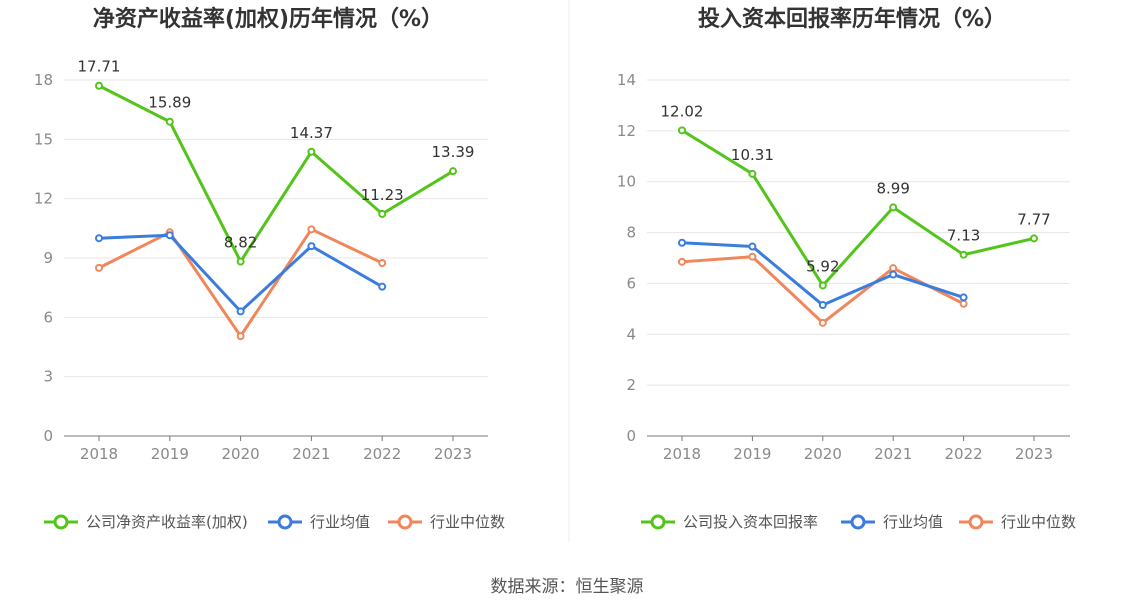  Describe the element at coordinates (167, 522) in the screenshot. I see `legend-entry: 公司净资产收益率(加权)` at that location.